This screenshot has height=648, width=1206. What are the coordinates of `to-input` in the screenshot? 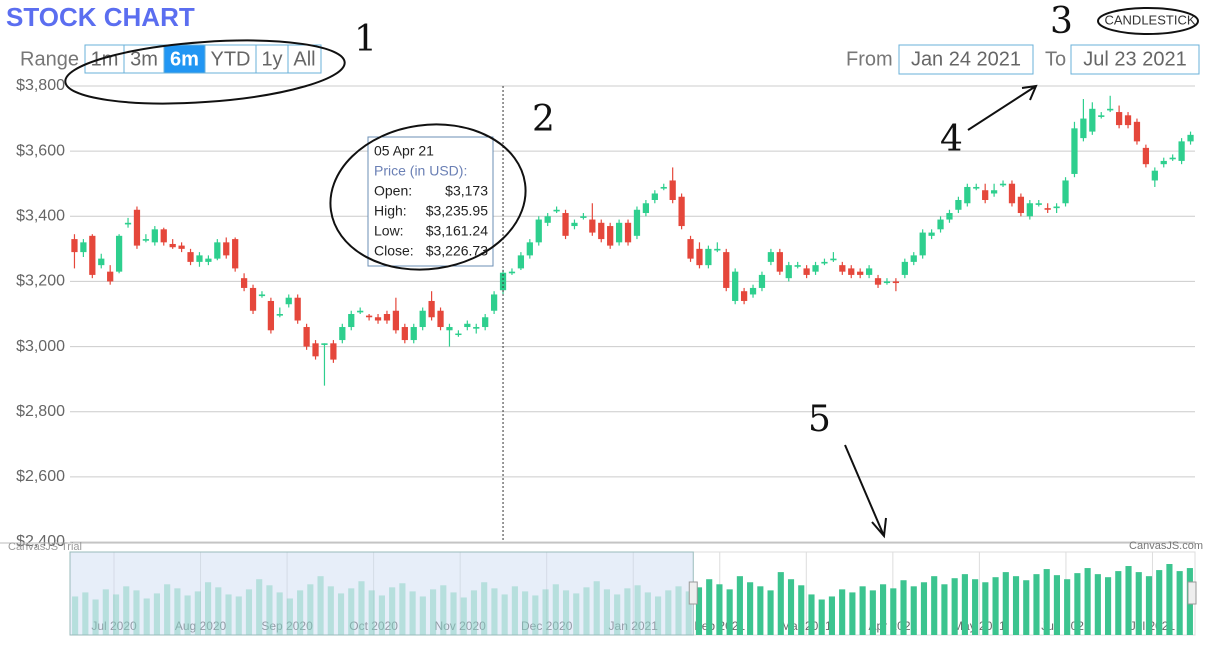 It's located at (1135, 59).